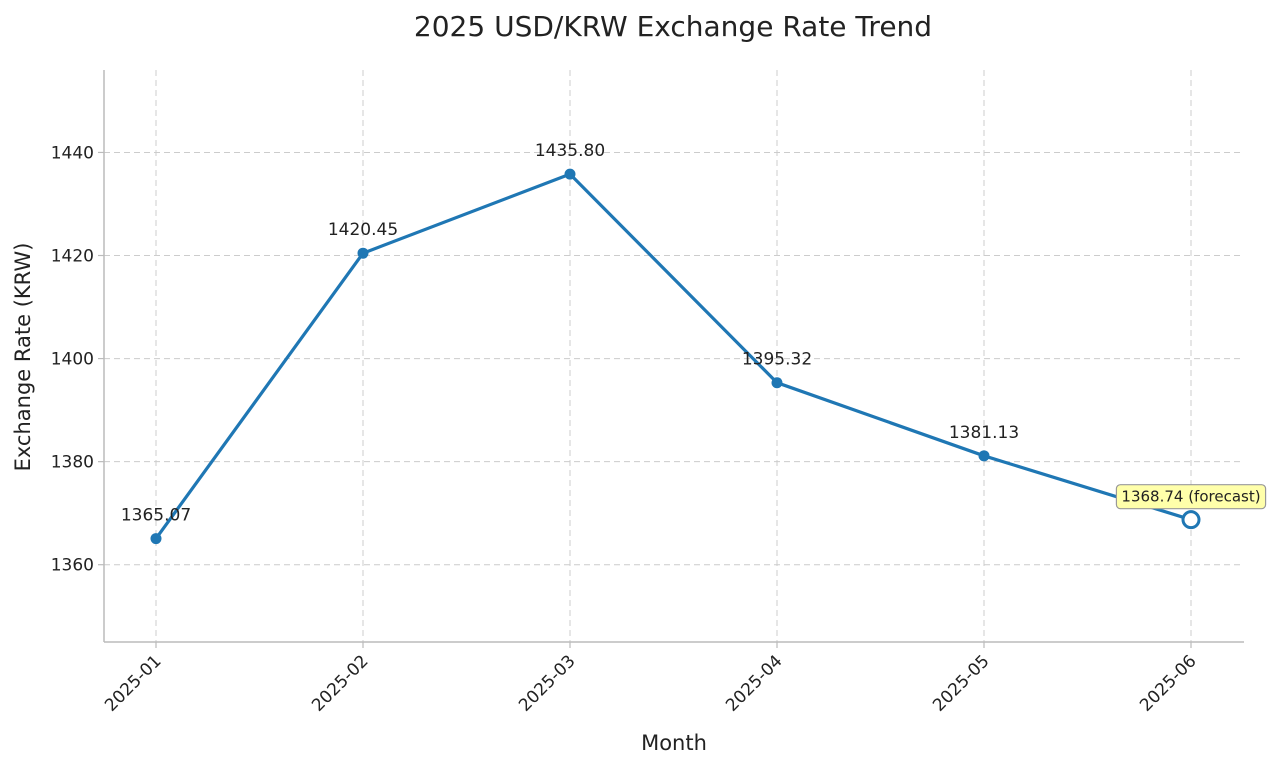 The image size is (1280, 767). I want to click on forecast-data-label: 1368.74 (forecast), so click(1190, 497).